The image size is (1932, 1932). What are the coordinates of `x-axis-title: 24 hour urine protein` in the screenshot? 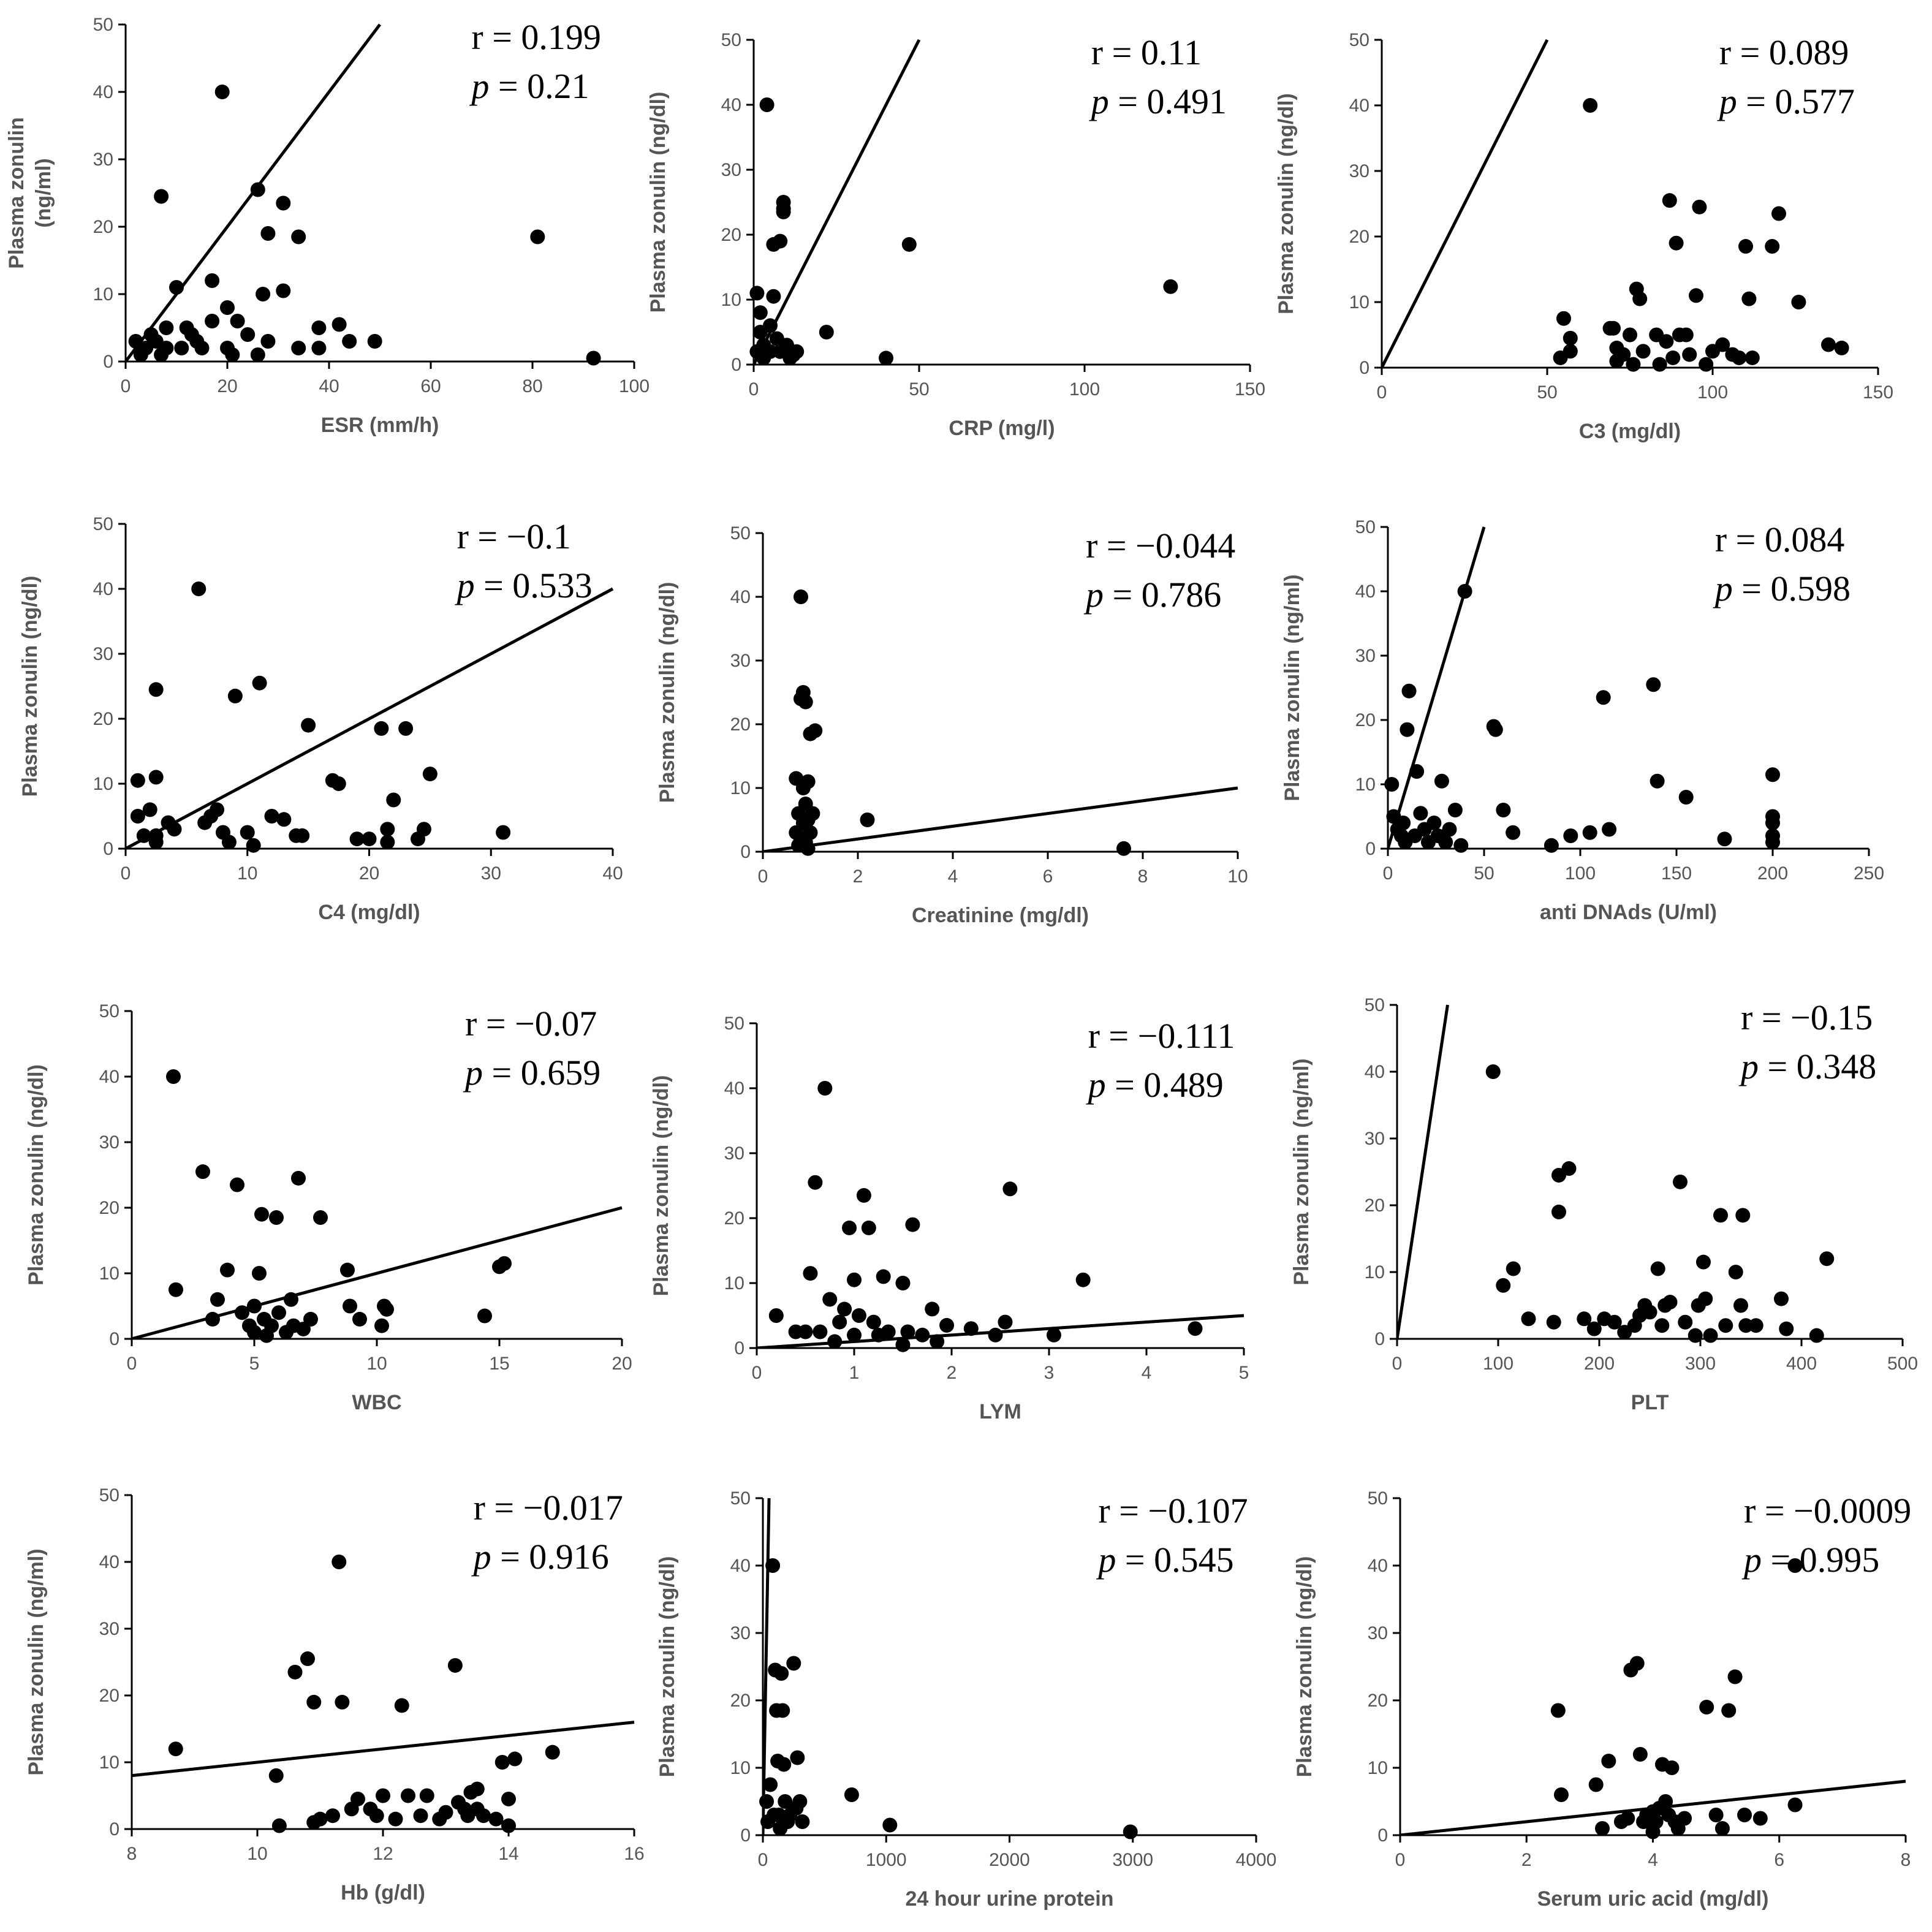 It's located at (1009, 1899).